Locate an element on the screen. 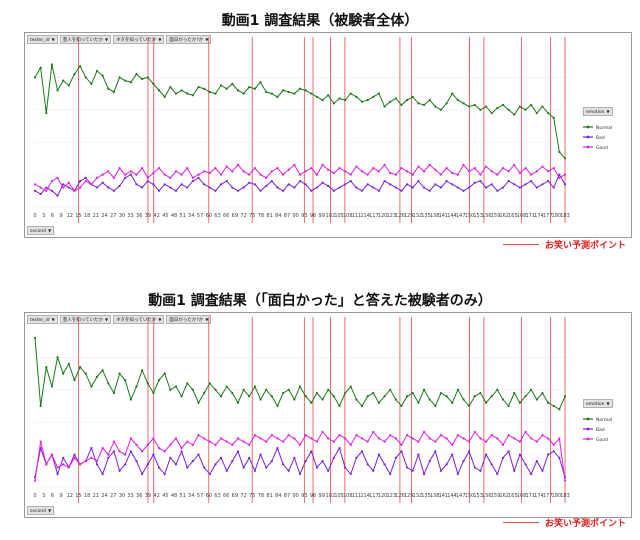  x-tick-label: 27 is located at coordinates (113, 496).